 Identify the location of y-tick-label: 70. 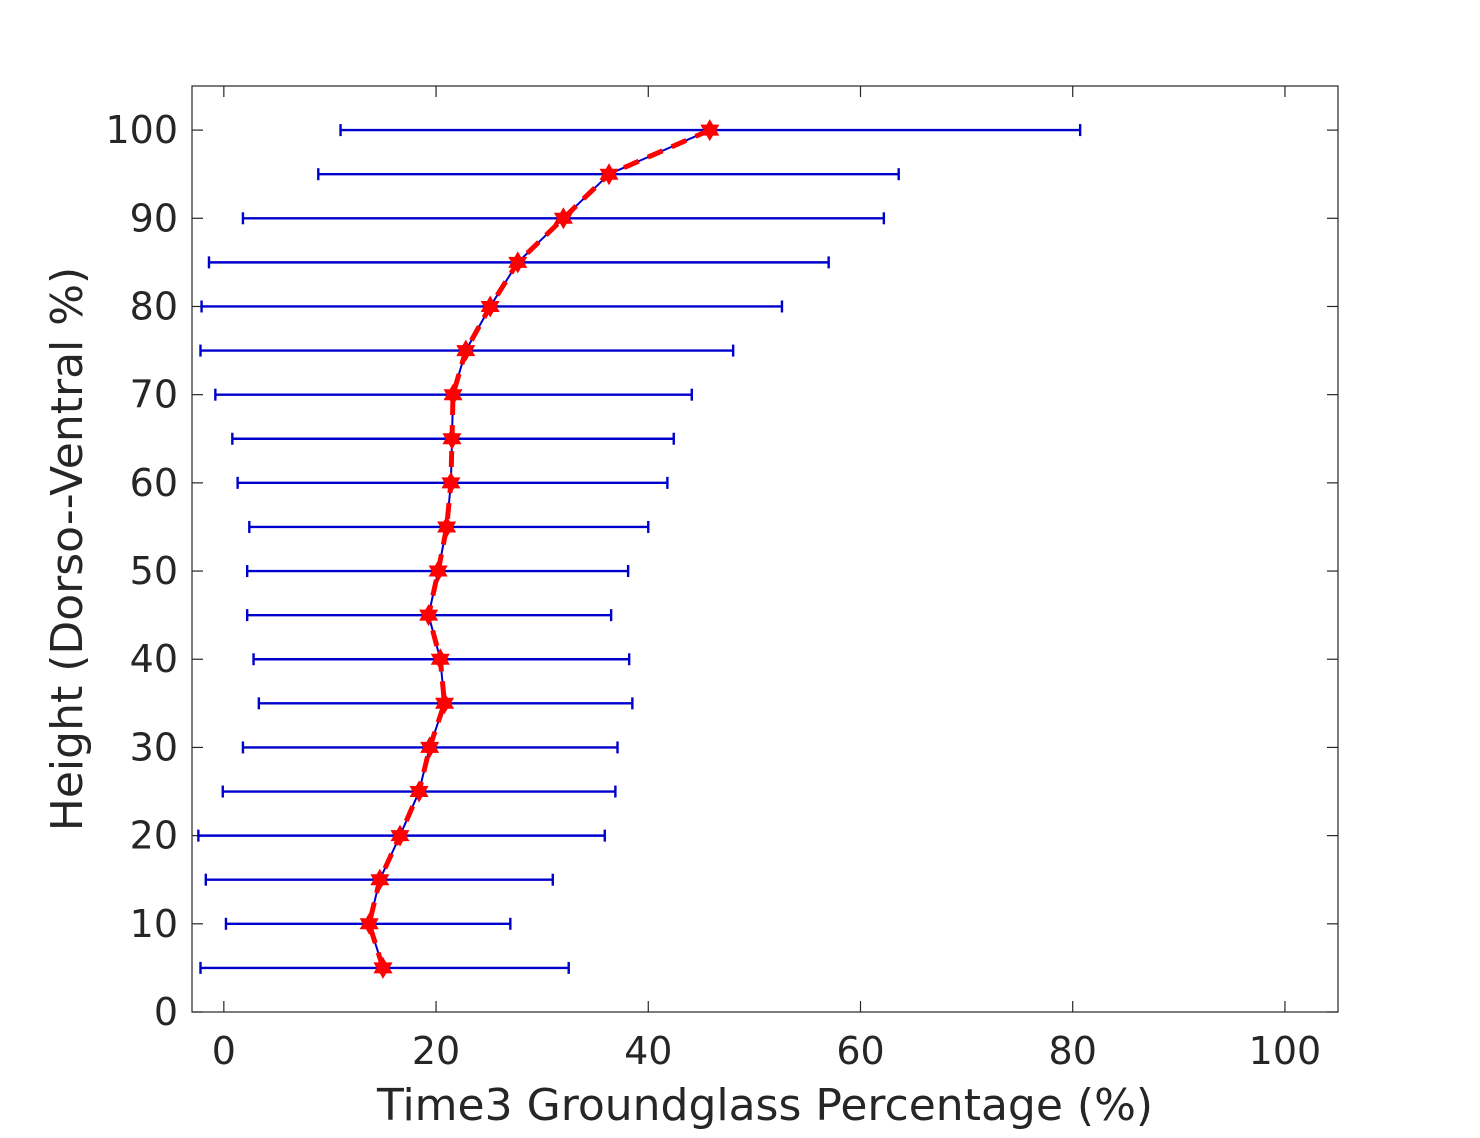
(154, 395).